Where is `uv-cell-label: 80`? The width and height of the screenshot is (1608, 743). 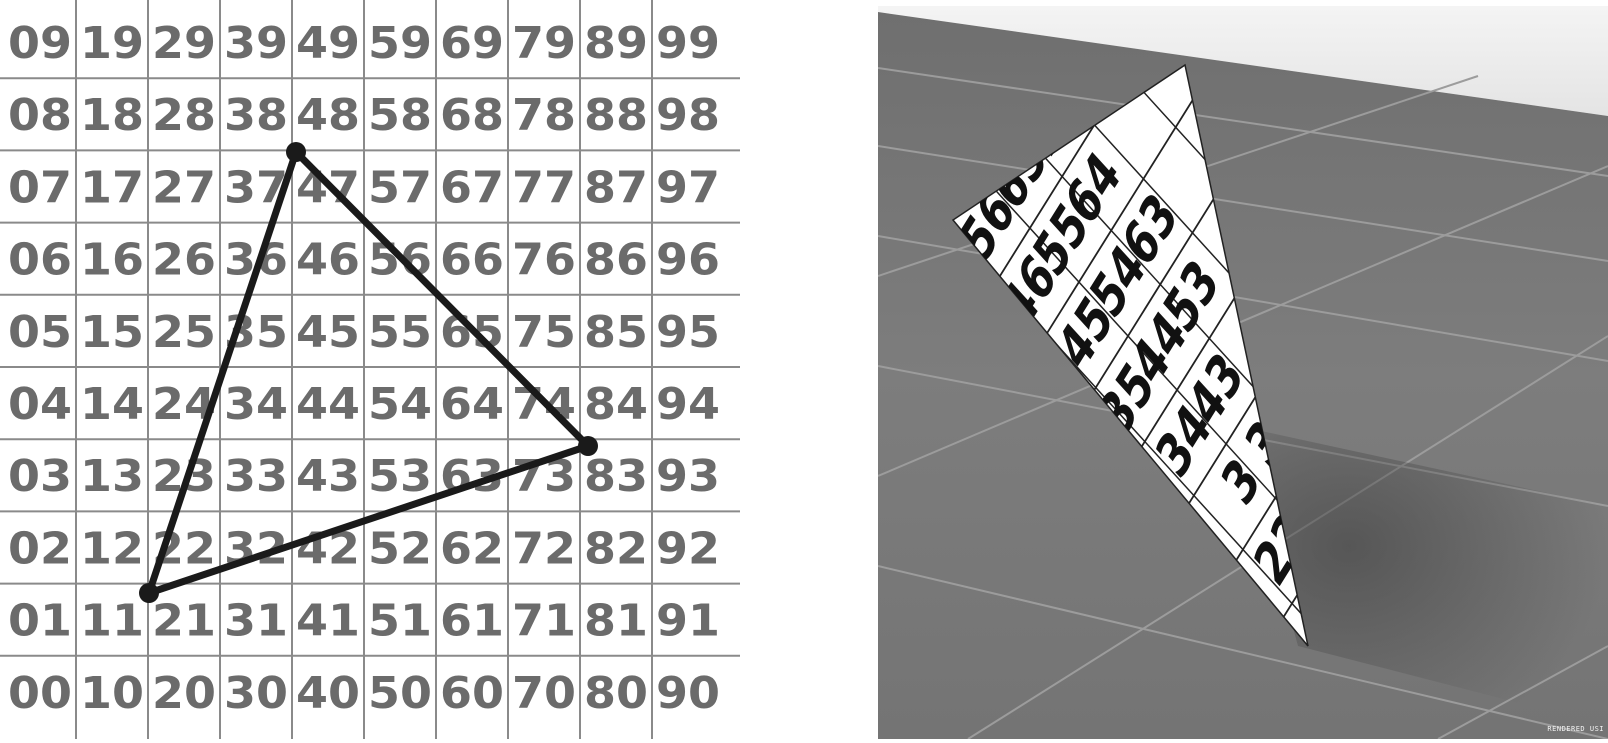 uv-cell-label: 80 is located at coordinates (616, 693).